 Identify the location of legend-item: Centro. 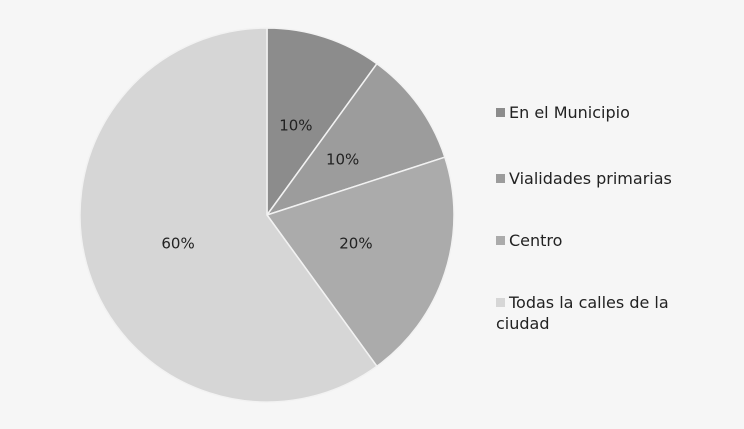
(596, 240).